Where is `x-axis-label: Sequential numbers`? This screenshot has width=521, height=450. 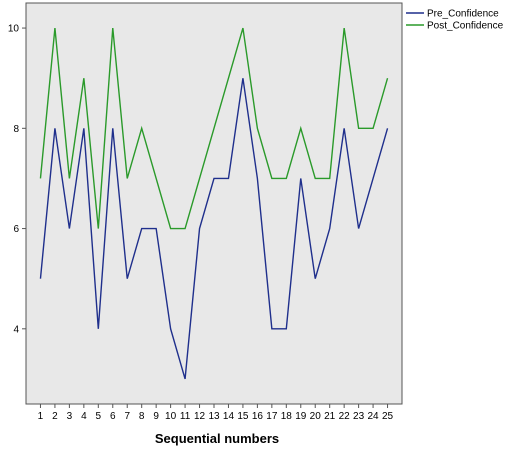 x-axis-label: Sequential numbers is located at coordinates (217, 438).